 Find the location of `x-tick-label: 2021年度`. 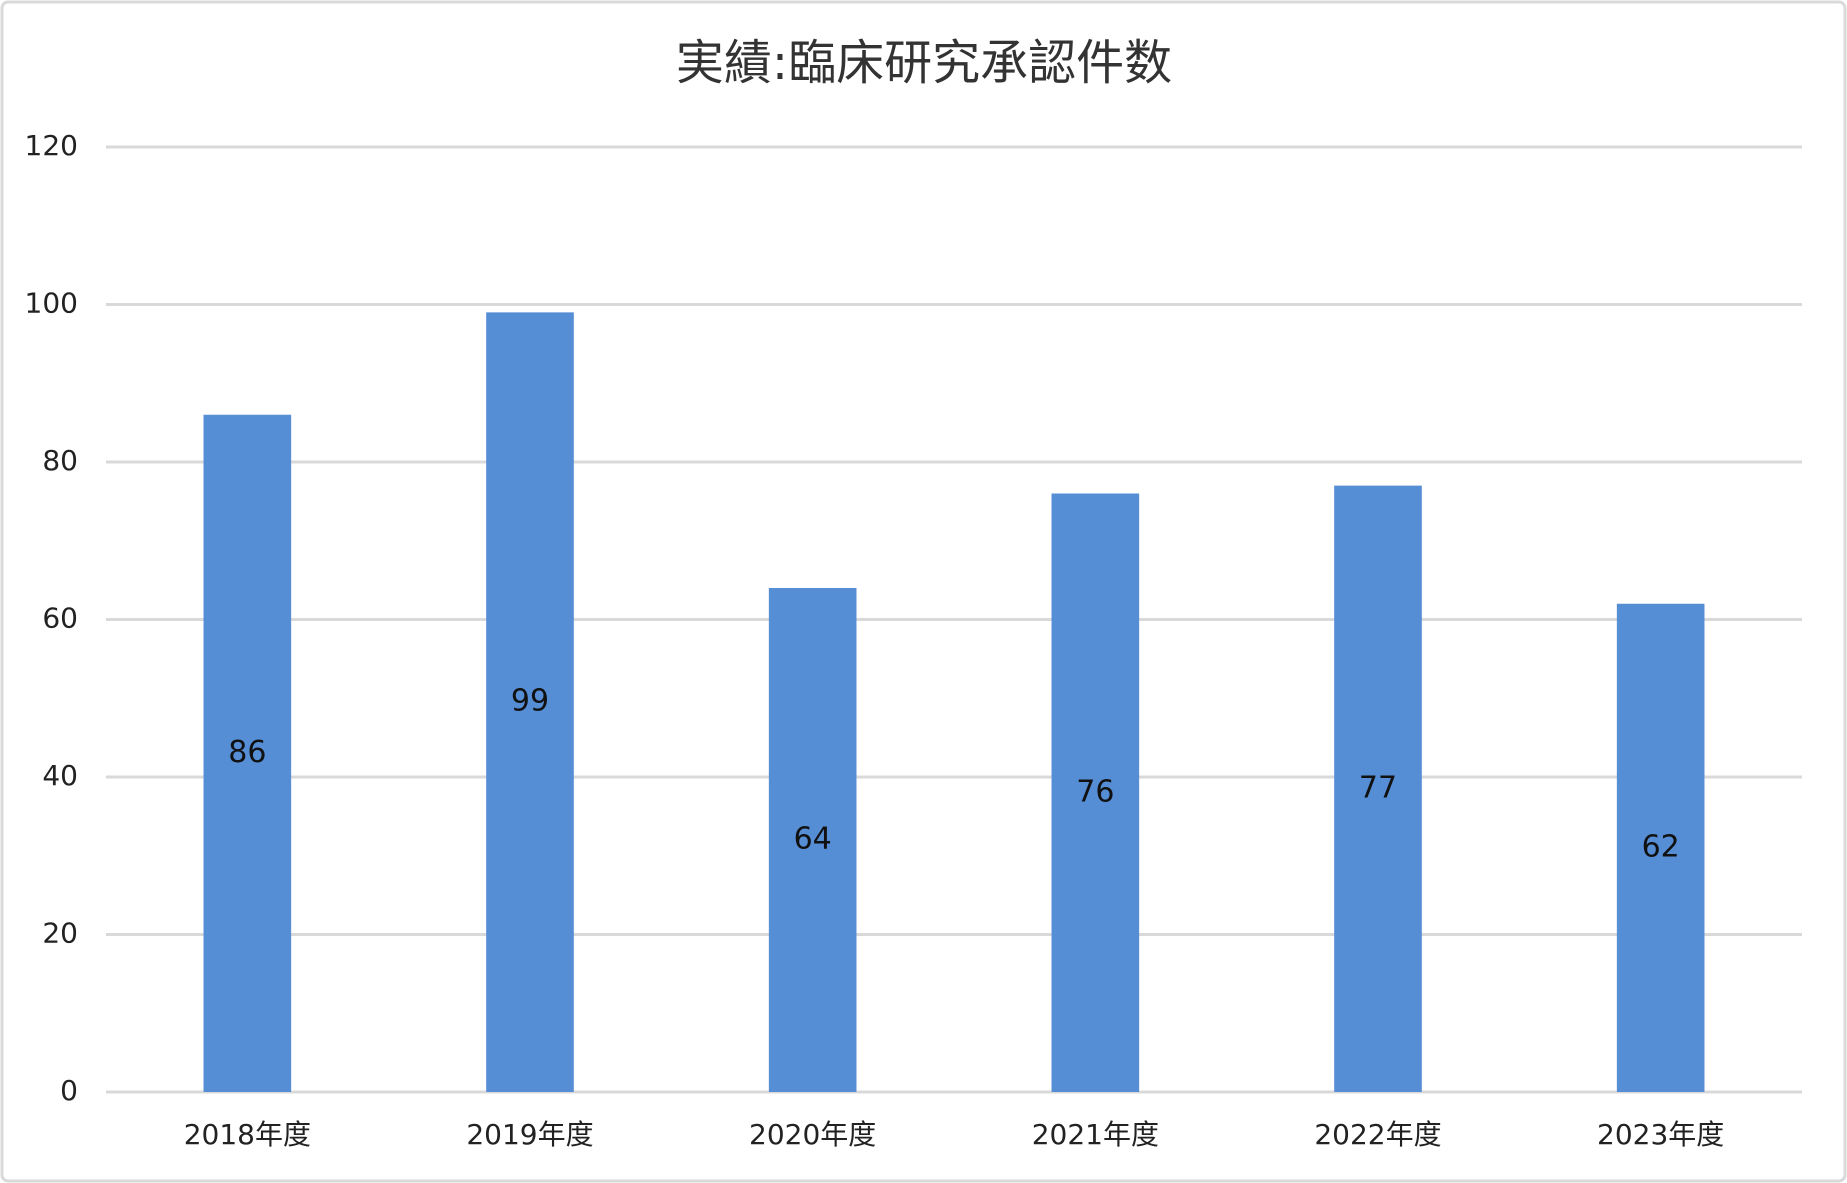

x-tick-label: 2021年度 is located at coordinates (1095, 1134).